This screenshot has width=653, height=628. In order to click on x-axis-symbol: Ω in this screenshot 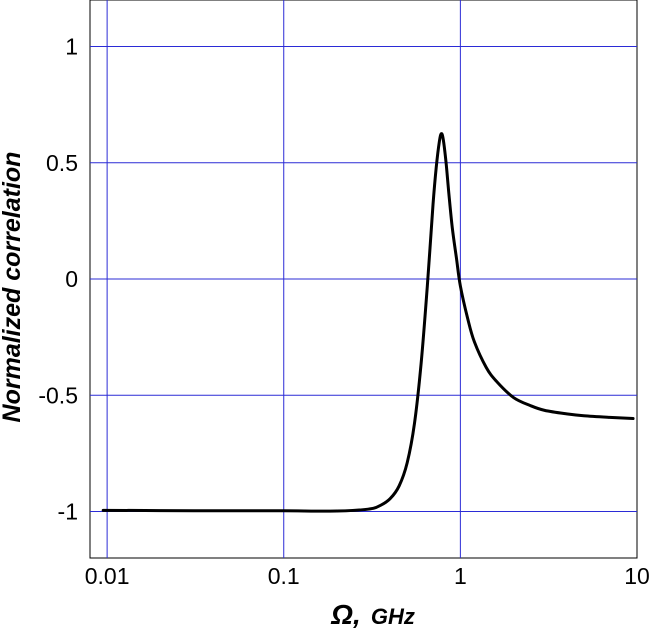, I will do `click(341, 613)`.